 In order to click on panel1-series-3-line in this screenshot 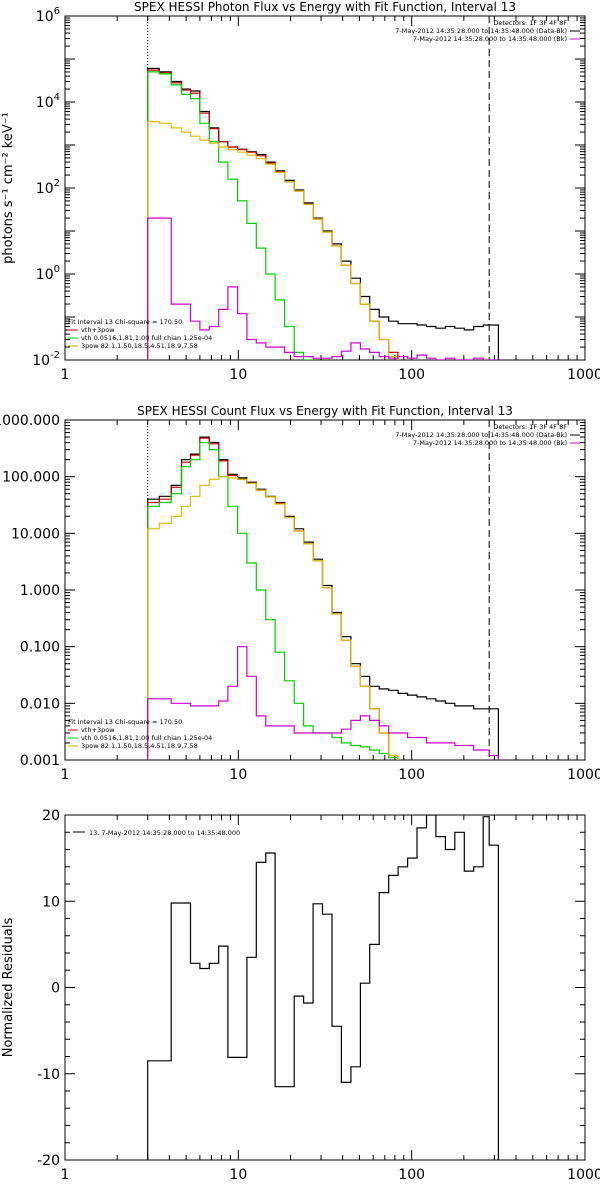, I will do `click(230, 215)`.